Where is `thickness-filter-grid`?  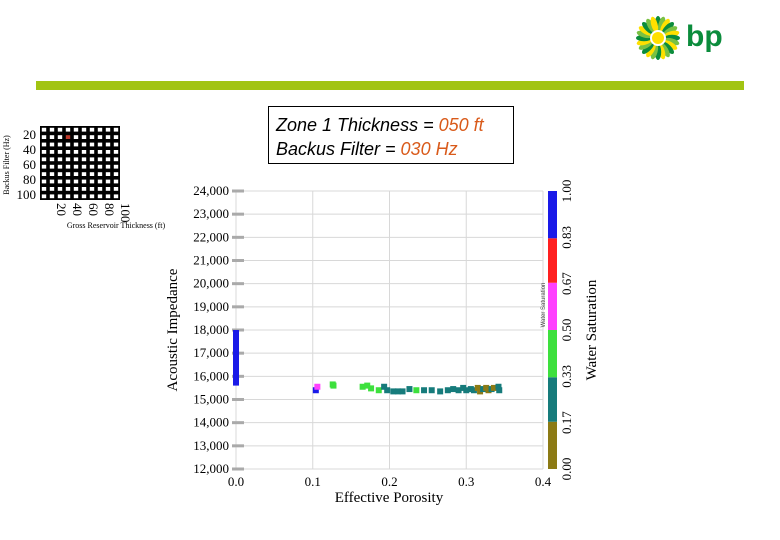
thickness-filter-grid is located at coordinates (80, 163).